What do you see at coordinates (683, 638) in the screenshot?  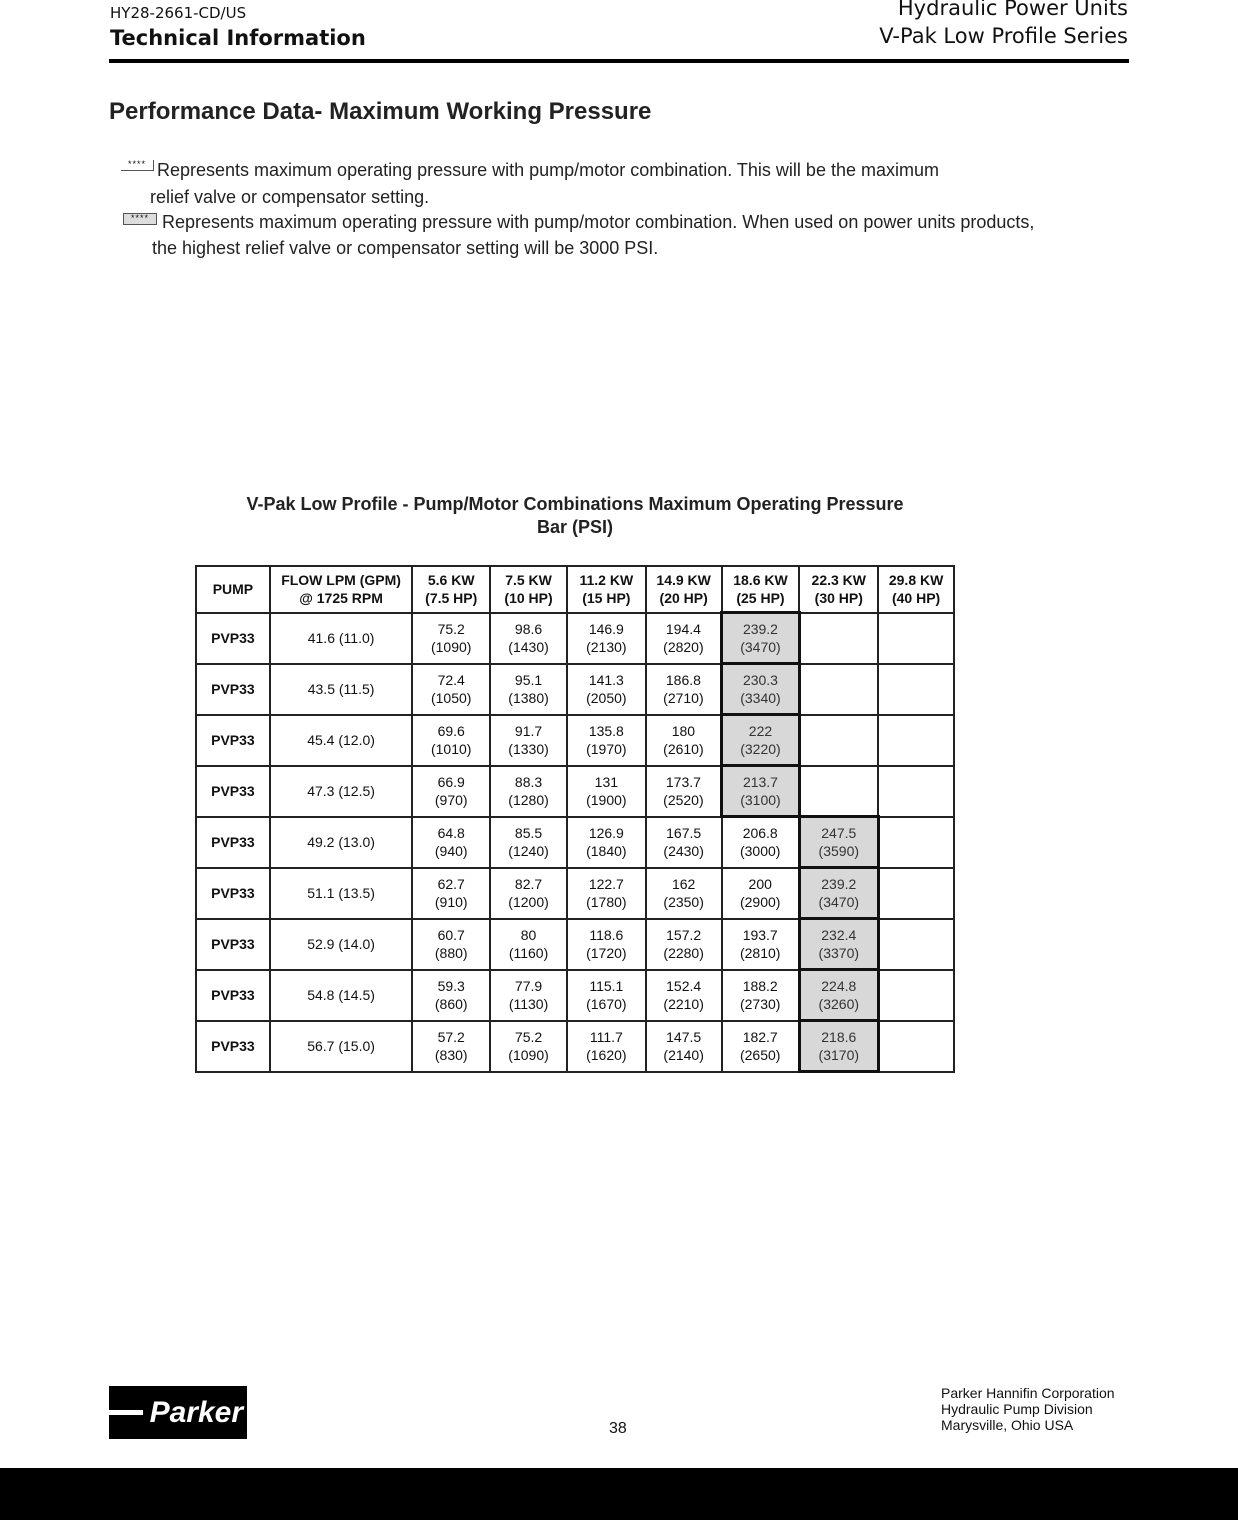 I see `pressure-cell: 194.4 (2820)` at bounding box center [683, 638].